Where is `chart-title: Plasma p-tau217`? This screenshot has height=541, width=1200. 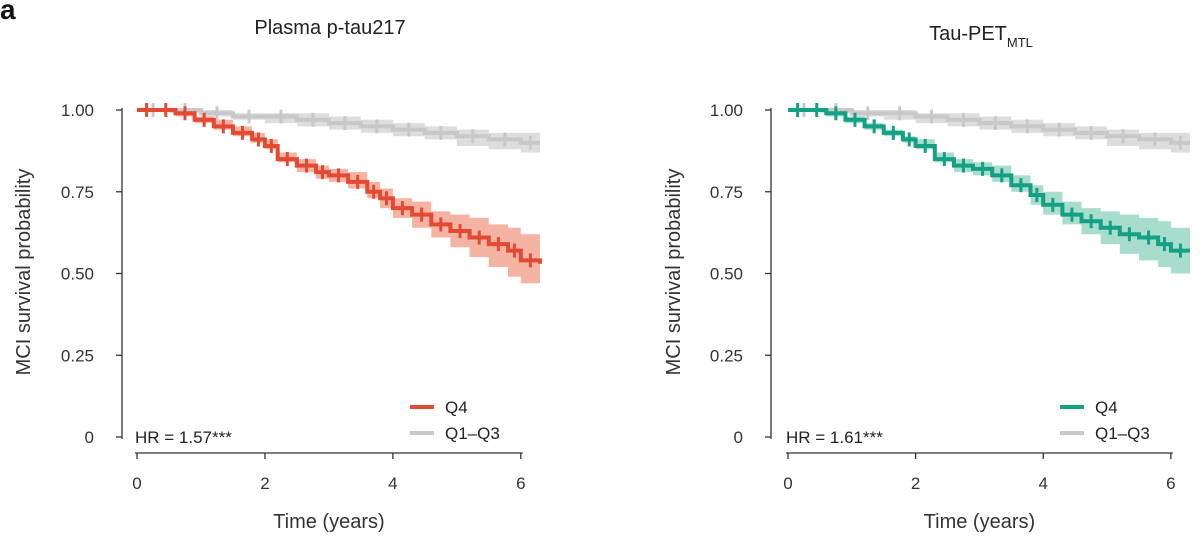 chart-title: Plasma p-tau217 is located at coordinates (329, 28).